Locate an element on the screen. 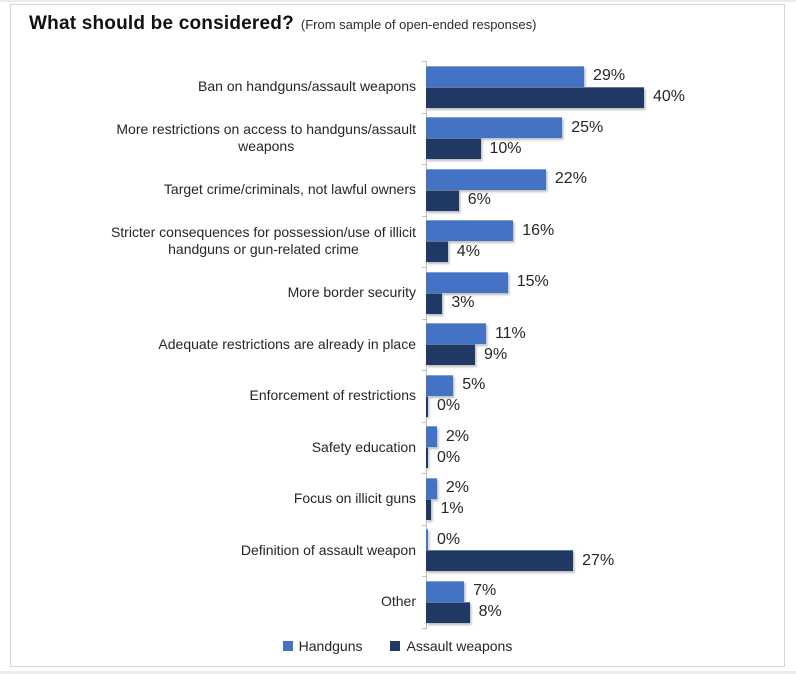 The width and height of the screenshot is (796, 674). bar-group: 0% 27% is located at coordinates (520, 550).